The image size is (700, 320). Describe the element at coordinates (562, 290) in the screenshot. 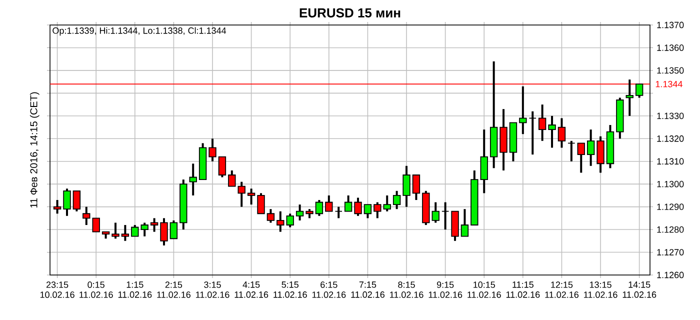

I see `x-tick-label: 12:15 11.02.16` at that location.